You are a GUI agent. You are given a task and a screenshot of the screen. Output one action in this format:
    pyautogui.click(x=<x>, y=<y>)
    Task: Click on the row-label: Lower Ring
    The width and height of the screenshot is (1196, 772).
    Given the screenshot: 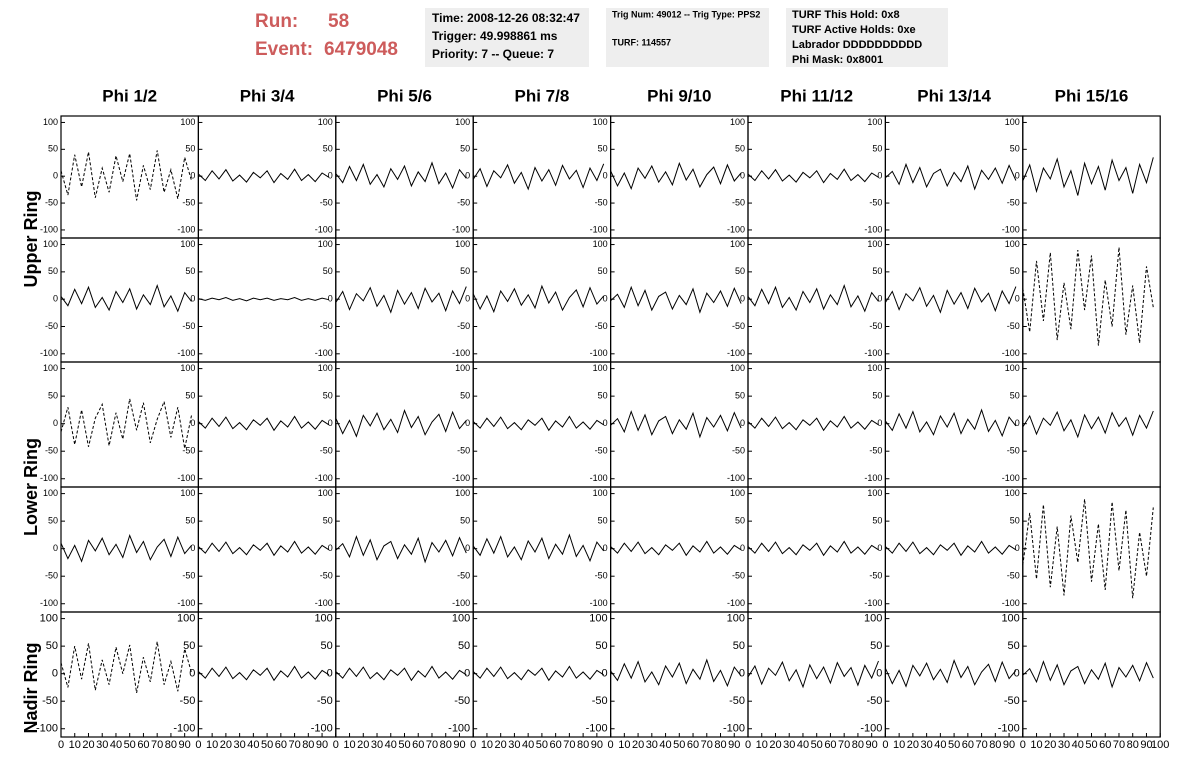 What is the action you would take?
    pyautogui.click(x=31, y=487)
    